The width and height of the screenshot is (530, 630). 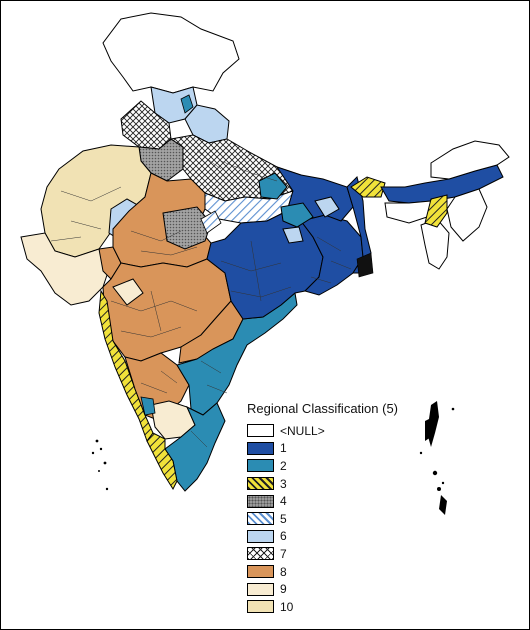 I want to click on legend-entry: 10, so click(x=337, y=607).